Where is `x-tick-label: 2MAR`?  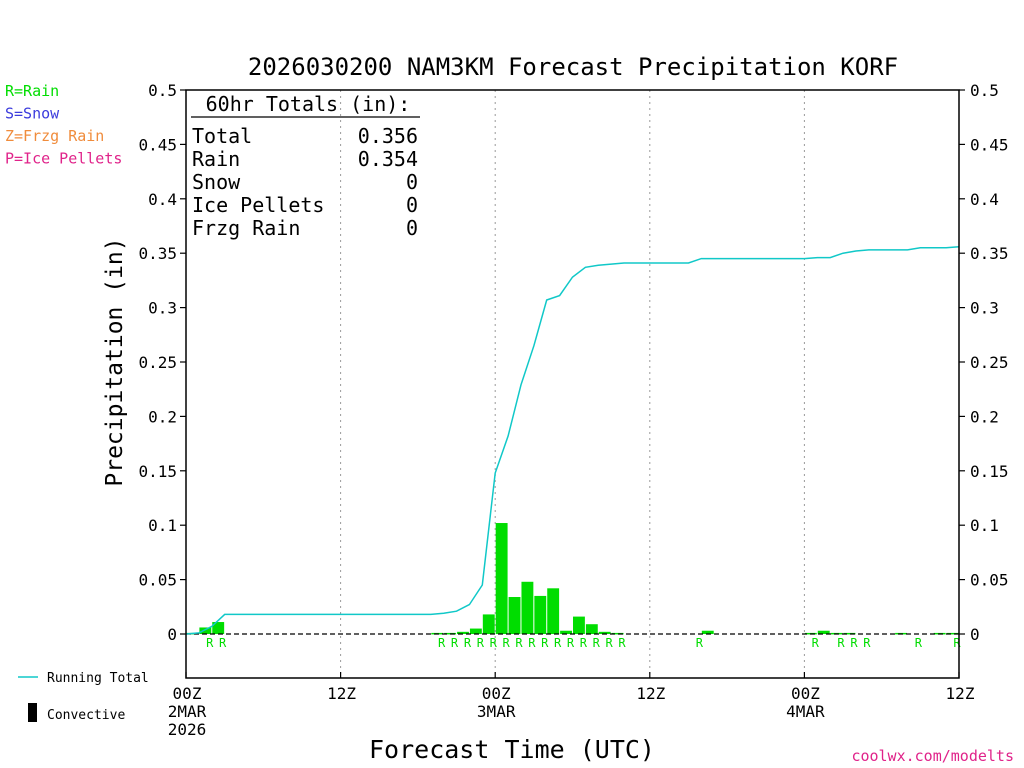 x-tick-label: 2MAR is located at coordinates (187, 711).